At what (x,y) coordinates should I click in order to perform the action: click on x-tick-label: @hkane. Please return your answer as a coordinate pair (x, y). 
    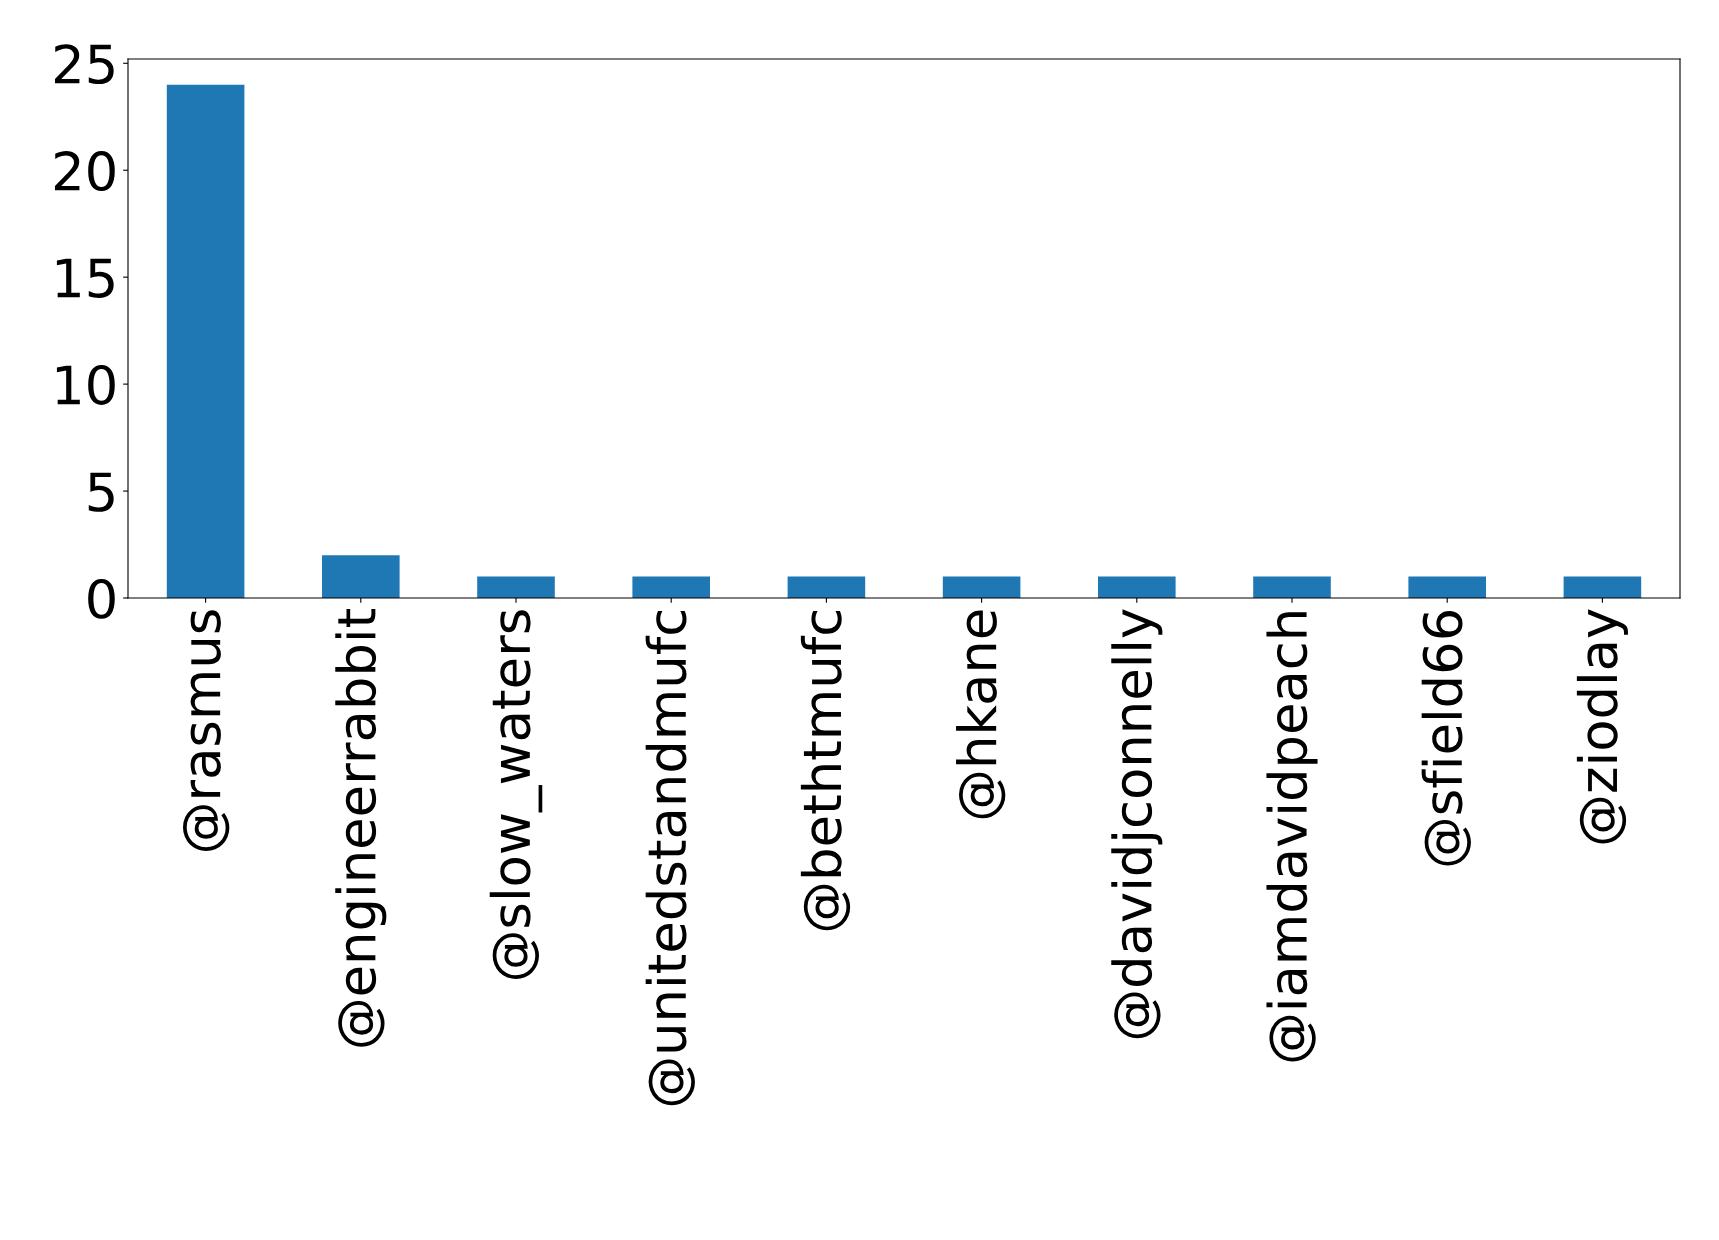
    Looking at the image, I should click on (981, 714).